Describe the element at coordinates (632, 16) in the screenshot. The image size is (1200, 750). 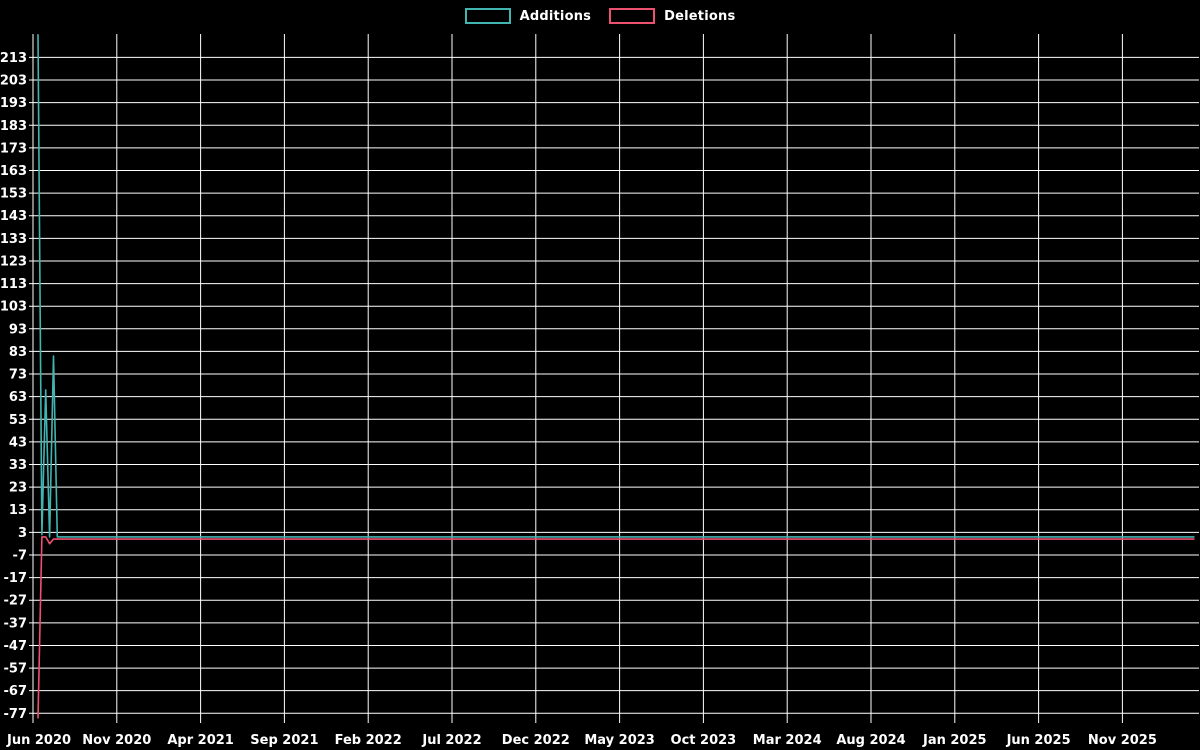
I see `legend-swatch-deletions` at that location.